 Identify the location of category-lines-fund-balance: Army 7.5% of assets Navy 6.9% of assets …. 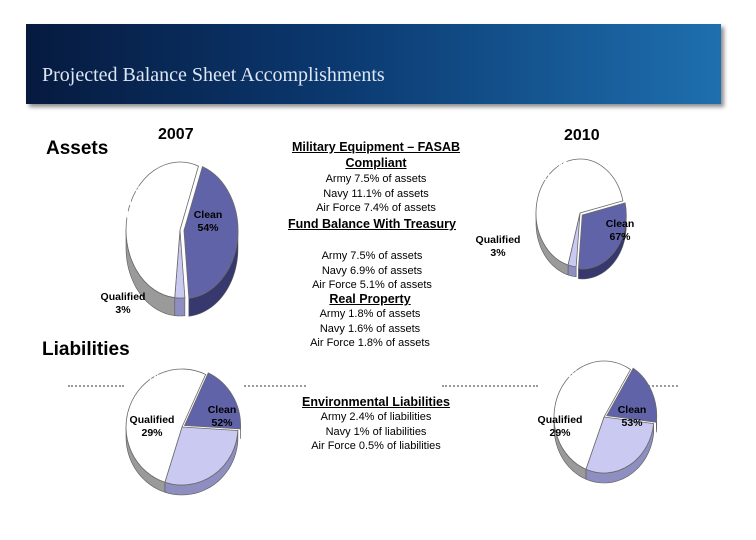
(372, 271).